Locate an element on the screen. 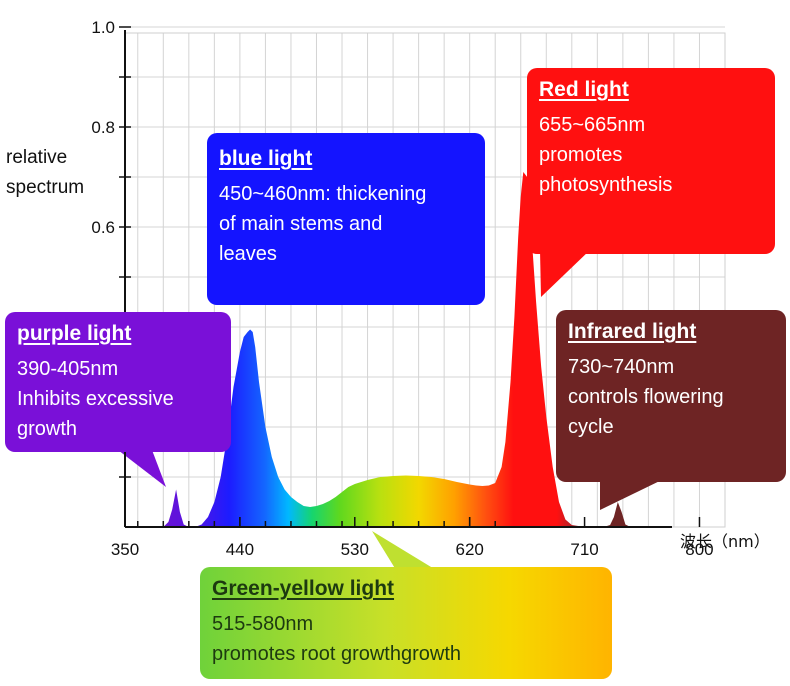 This screenshot has height=686, width=790. red-callout-pointer is located at coordinates (565, 273).